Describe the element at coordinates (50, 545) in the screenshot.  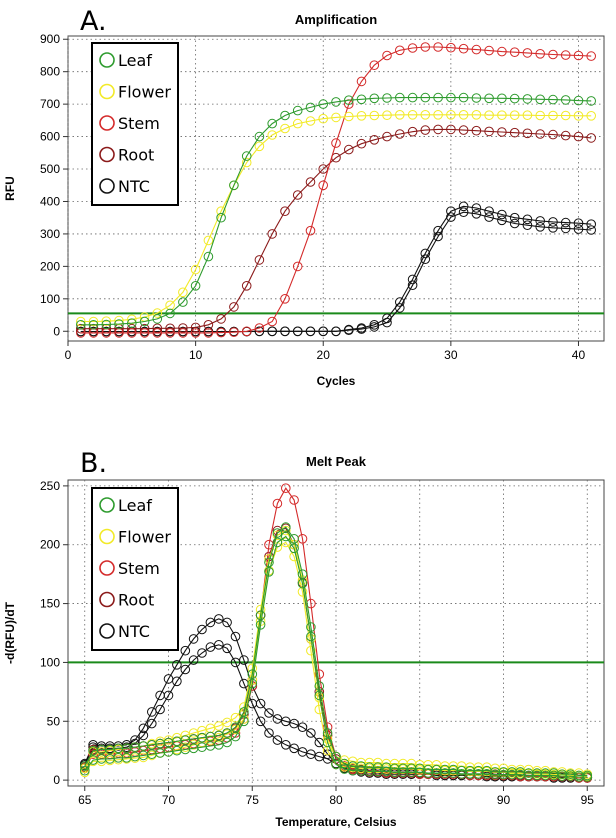
I see `y-tick-label: 200` at that location.